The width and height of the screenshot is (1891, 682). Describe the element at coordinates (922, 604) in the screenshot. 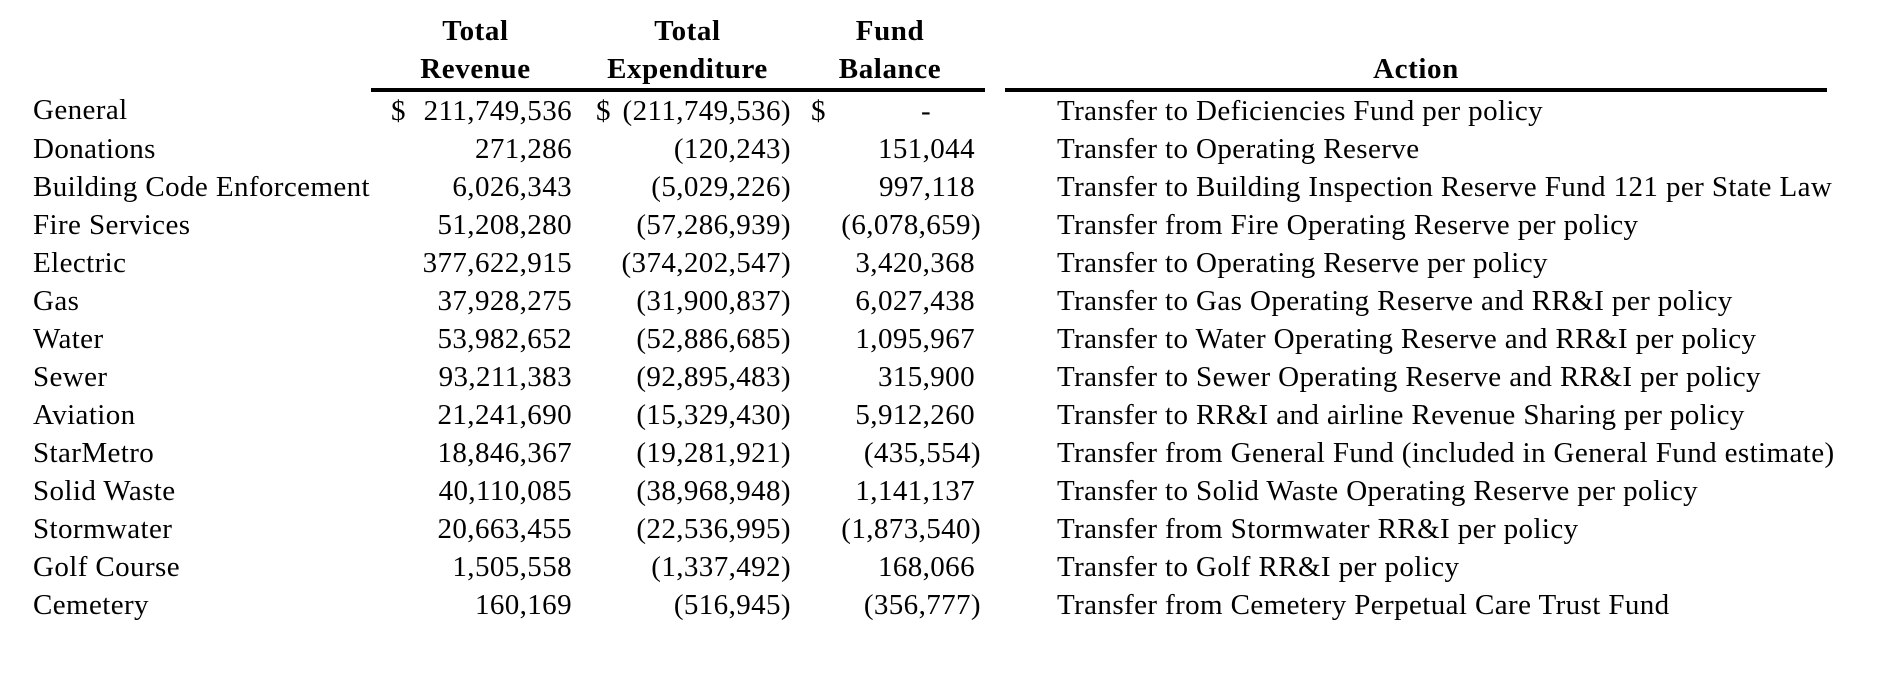

I see `balance-value: (356,777)` at that location.